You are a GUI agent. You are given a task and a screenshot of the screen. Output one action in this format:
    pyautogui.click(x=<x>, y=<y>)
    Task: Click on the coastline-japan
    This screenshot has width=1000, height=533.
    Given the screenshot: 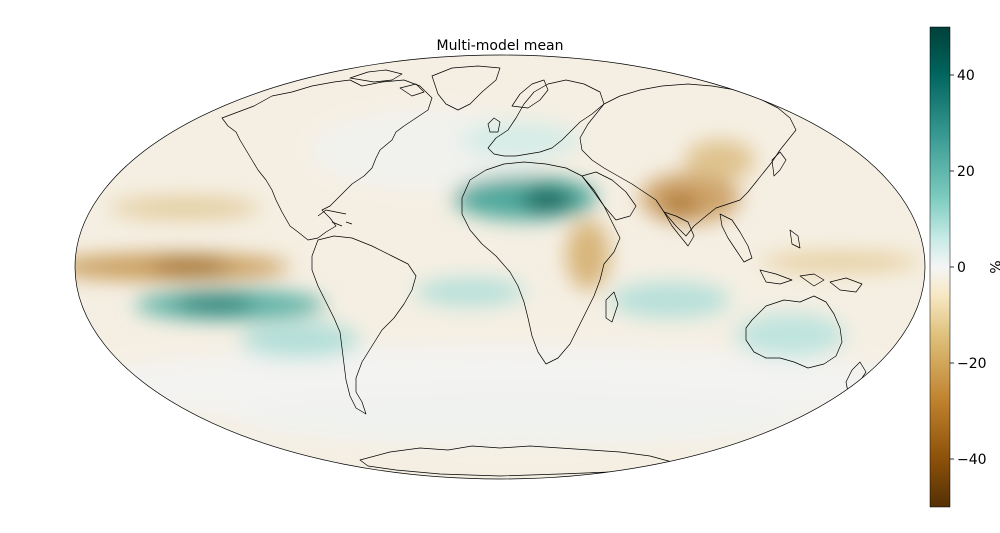 What is the action you would take?
    pyautogui.click(x=779, y=164)
    